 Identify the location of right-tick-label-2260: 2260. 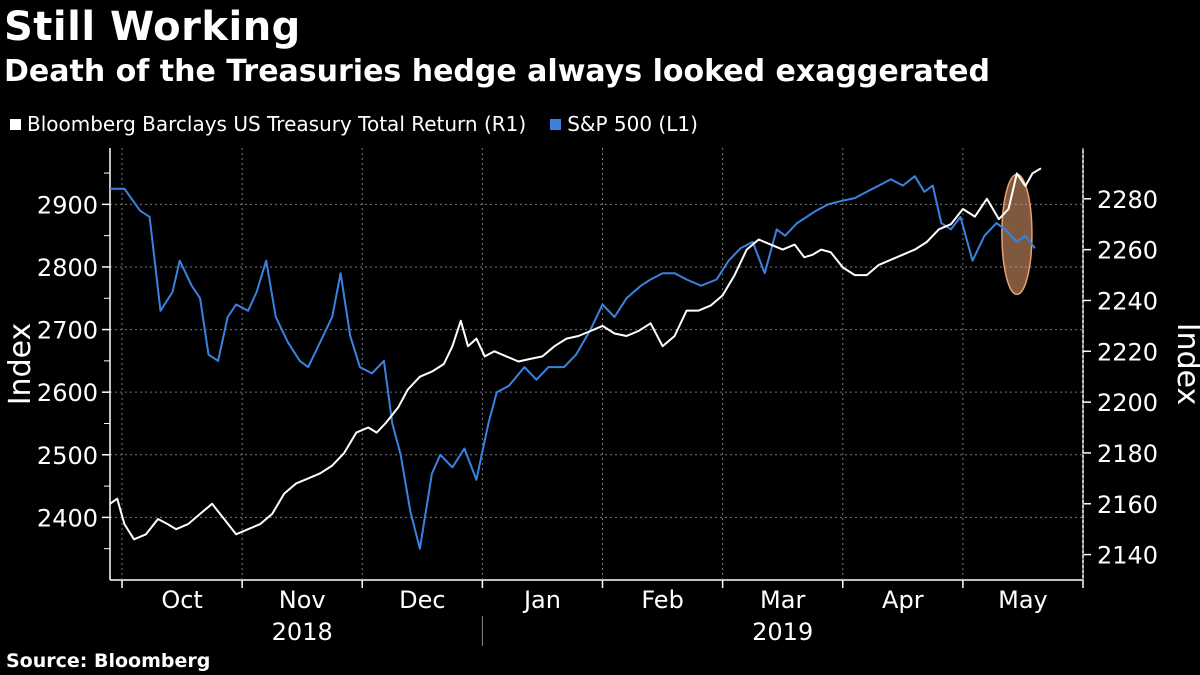
(1127, 251).